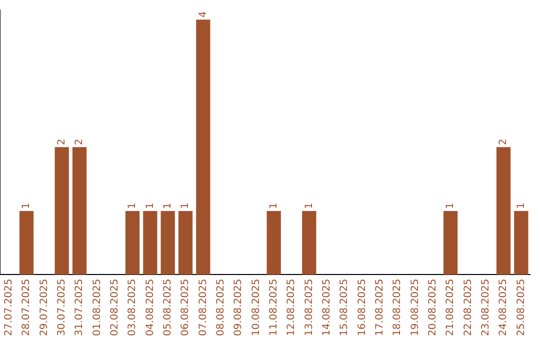 This screenshot has width=540, height=340. Describe the element at coordinates (168, 307) in the screenshot. I see `x-tick-label: 05.08.2025` at that location.